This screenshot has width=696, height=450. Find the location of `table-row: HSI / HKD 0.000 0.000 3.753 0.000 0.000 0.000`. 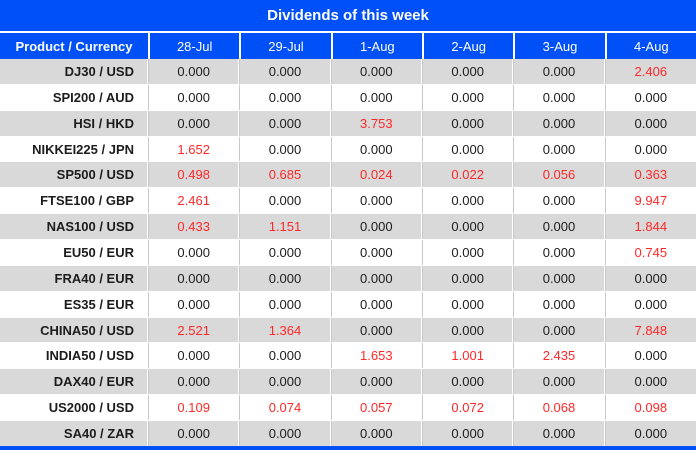

table-row: HSI / HKD 0.000 0.000 3.753 0.000 0.000 0.000 is located at coordinates (348, 122).